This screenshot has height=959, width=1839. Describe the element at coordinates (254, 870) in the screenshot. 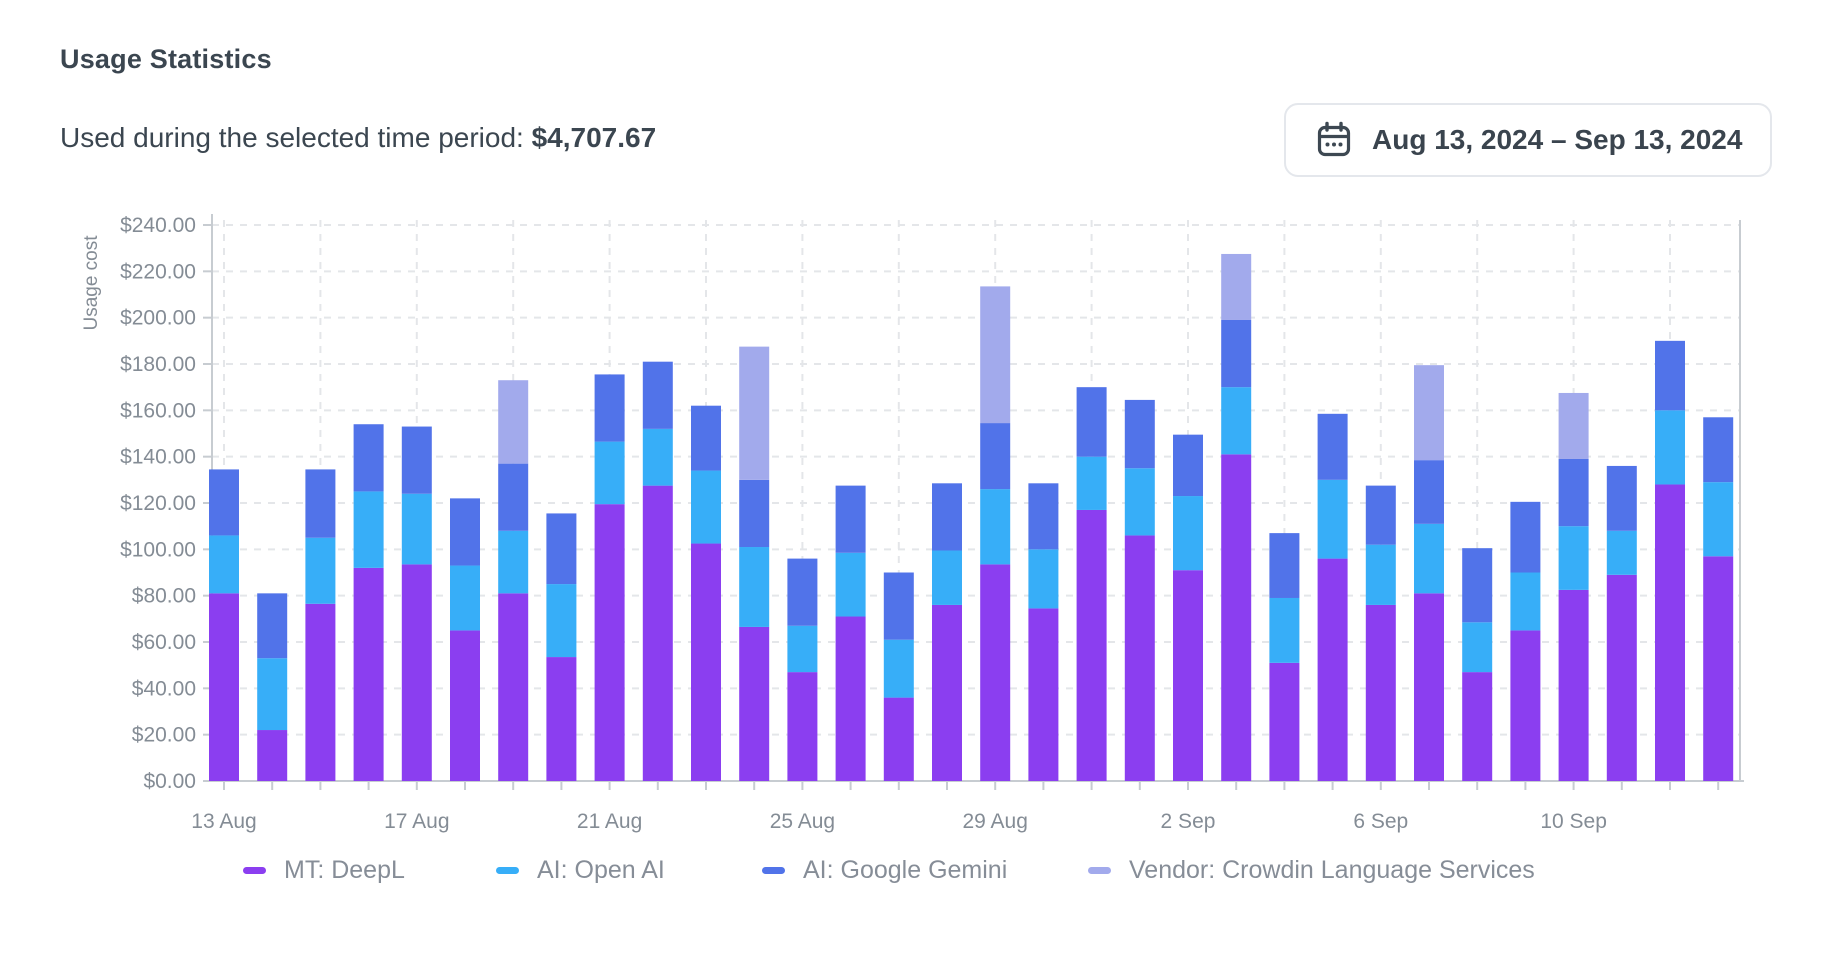

I see `legend-swatch-mt-deepl` at that location.